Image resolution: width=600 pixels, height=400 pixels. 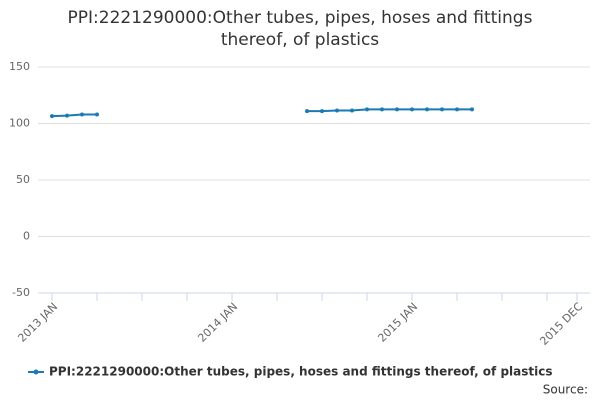 What do you see at coordinates (19, 66) in the screenshot?
I see `y-tick-label: 150` at bounding box center [19, 66].